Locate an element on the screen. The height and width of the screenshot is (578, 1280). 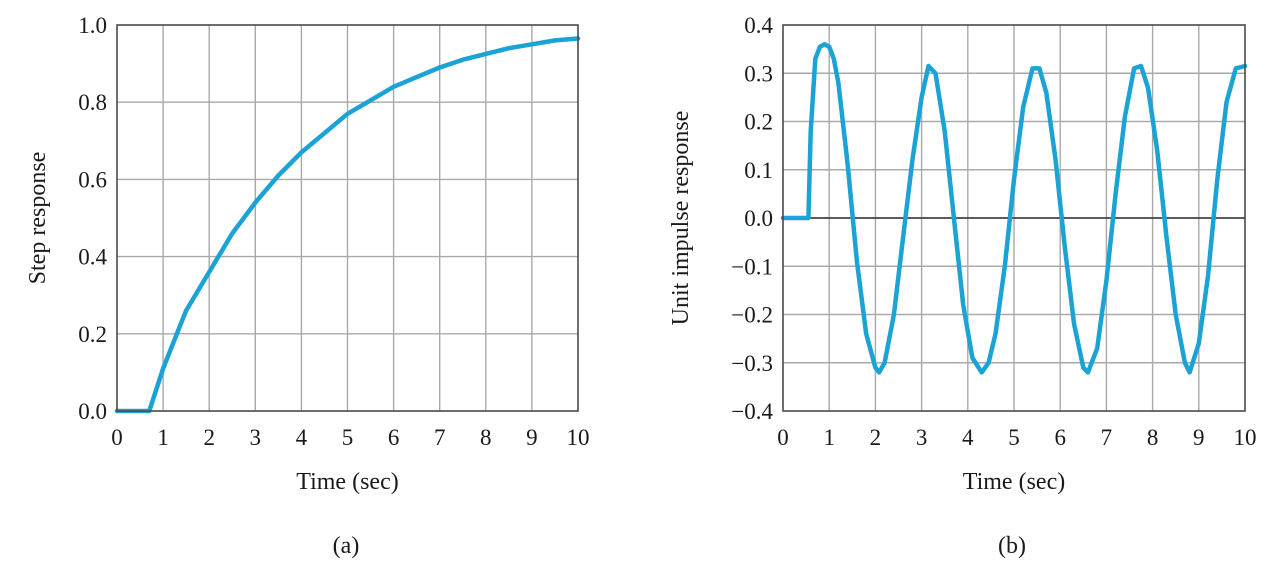
step-y-tick-label: 0.0 is located at coordinates (92, 411).